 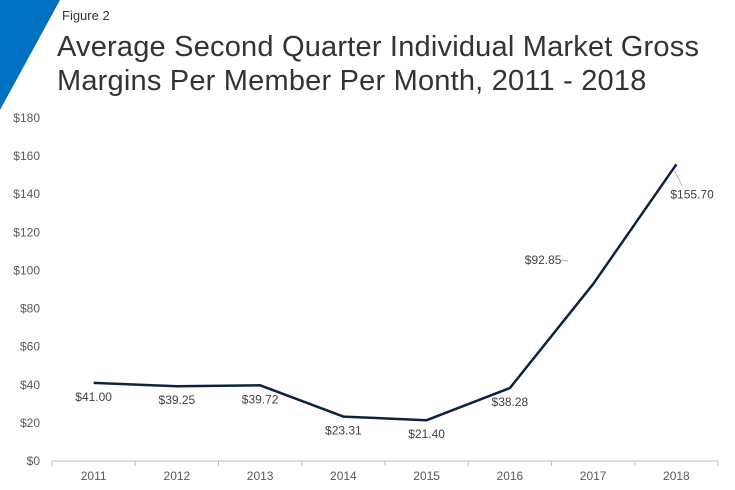 I want to click on data-label: $38.28, so click(x=510, y=402).